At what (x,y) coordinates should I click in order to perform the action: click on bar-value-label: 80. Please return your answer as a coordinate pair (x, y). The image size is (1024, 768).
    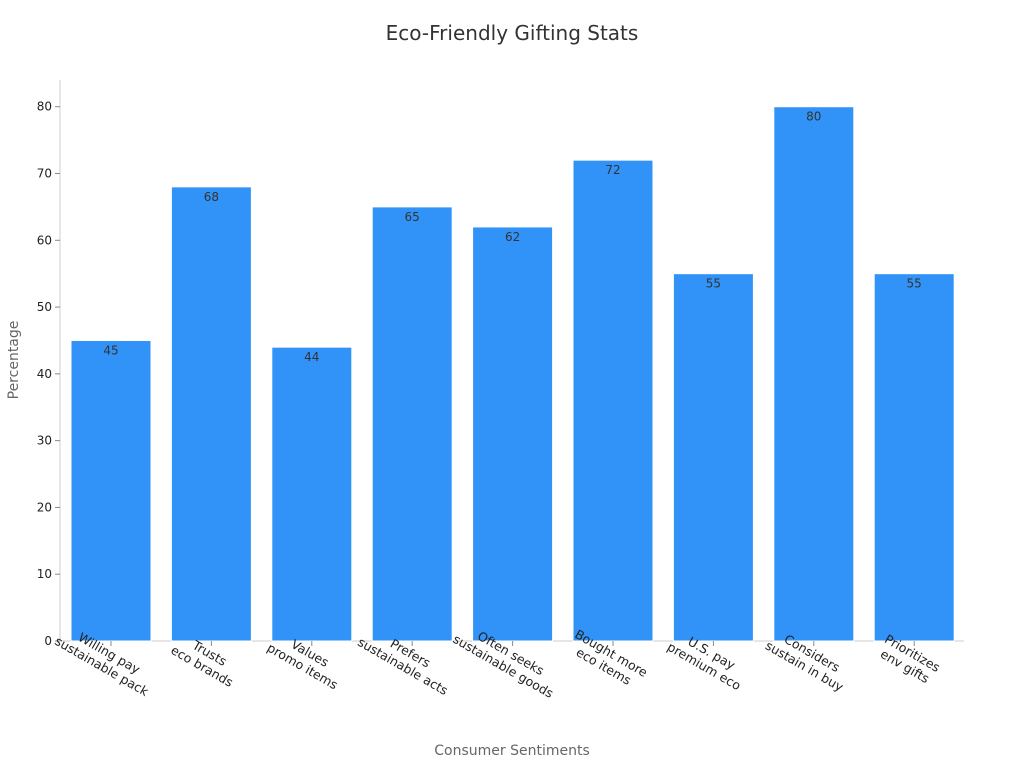
    Looking at the image, I should click on (813, 117).